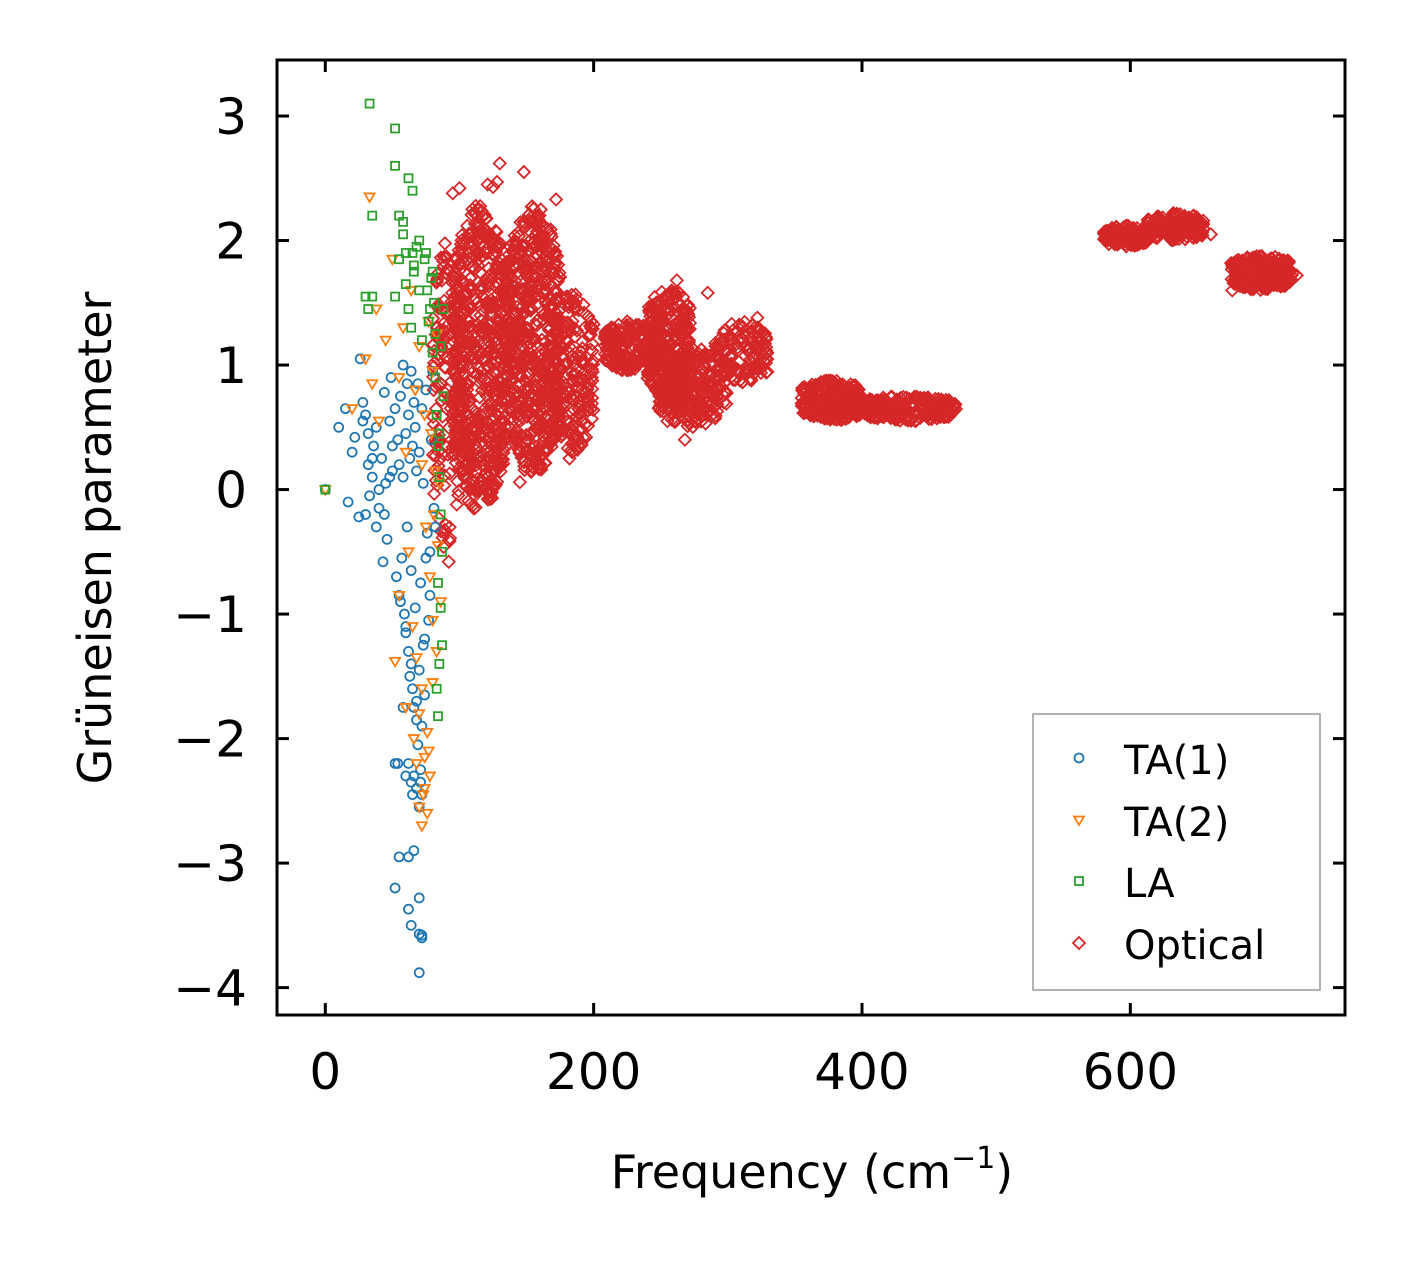 The height and width of the screenshot is (1264, 1406). I want to click on x-tick-label: 200, so click(593, 1072).